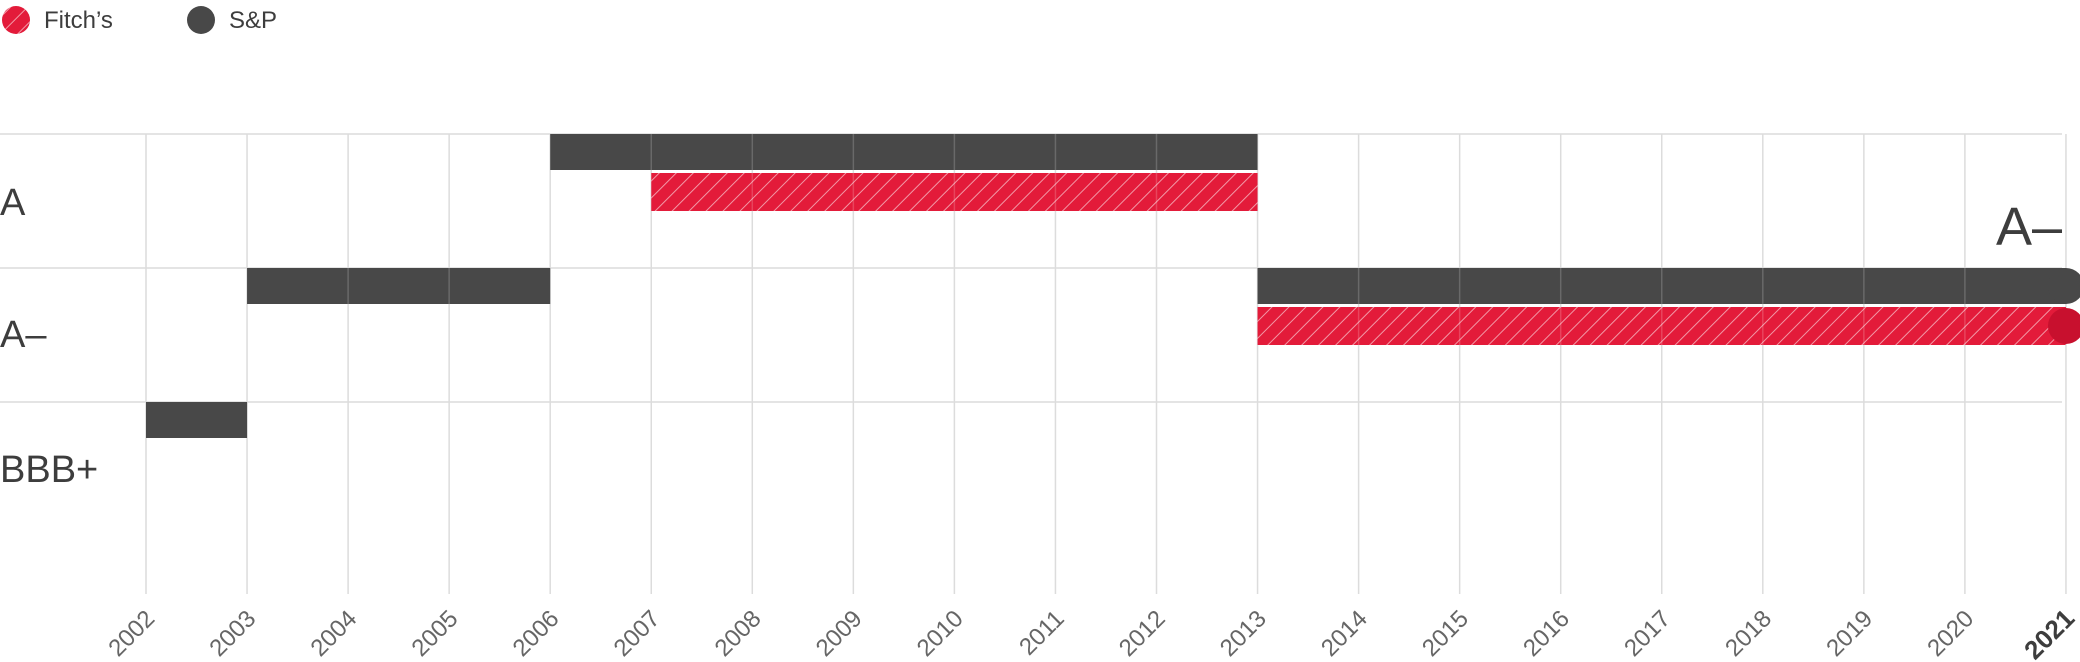  What do you see at coordinates (839, 633) in the screenshot?
I see `x-tick-label: 2009` at bounding box center [839, 633].